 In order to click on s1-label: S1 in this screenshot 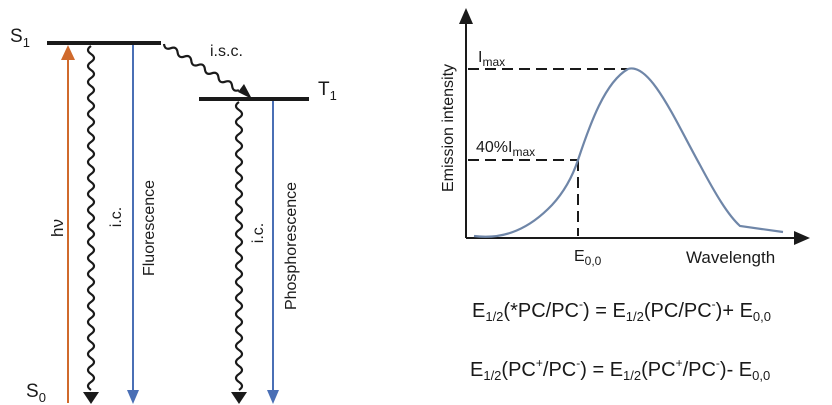, I will do `click(20, 38)`.